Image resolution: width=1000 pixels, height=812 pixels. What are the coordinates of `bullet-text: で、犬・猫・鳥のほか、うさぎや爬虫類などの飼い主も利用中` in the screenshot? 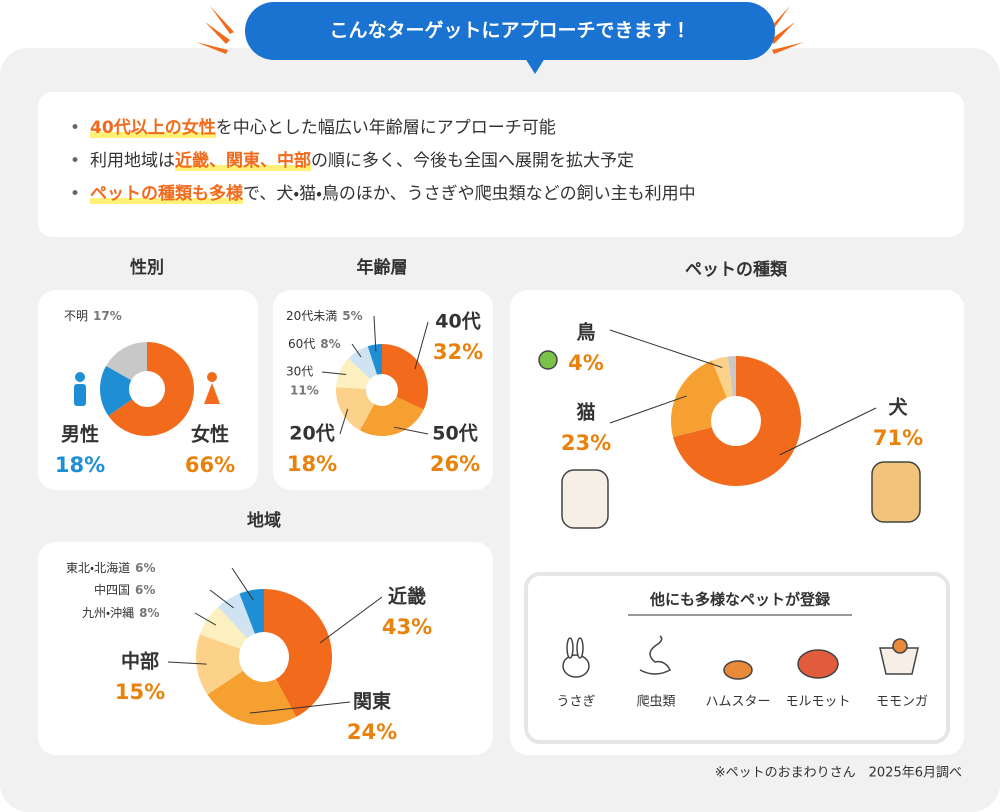 It's located at (469, 194).